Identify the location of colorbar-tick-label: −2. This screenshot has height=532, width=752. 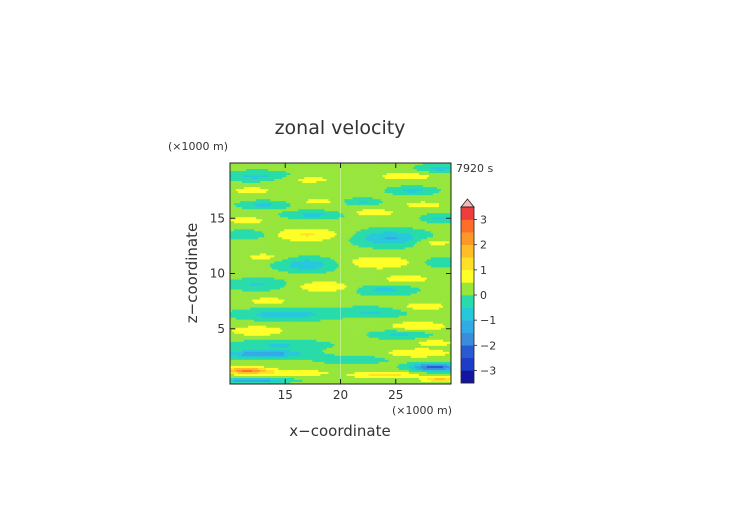
(488, 345).